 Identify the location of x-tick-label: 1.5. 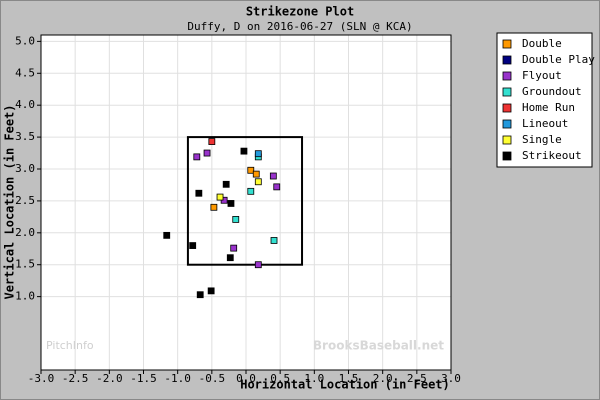
(349, 378).